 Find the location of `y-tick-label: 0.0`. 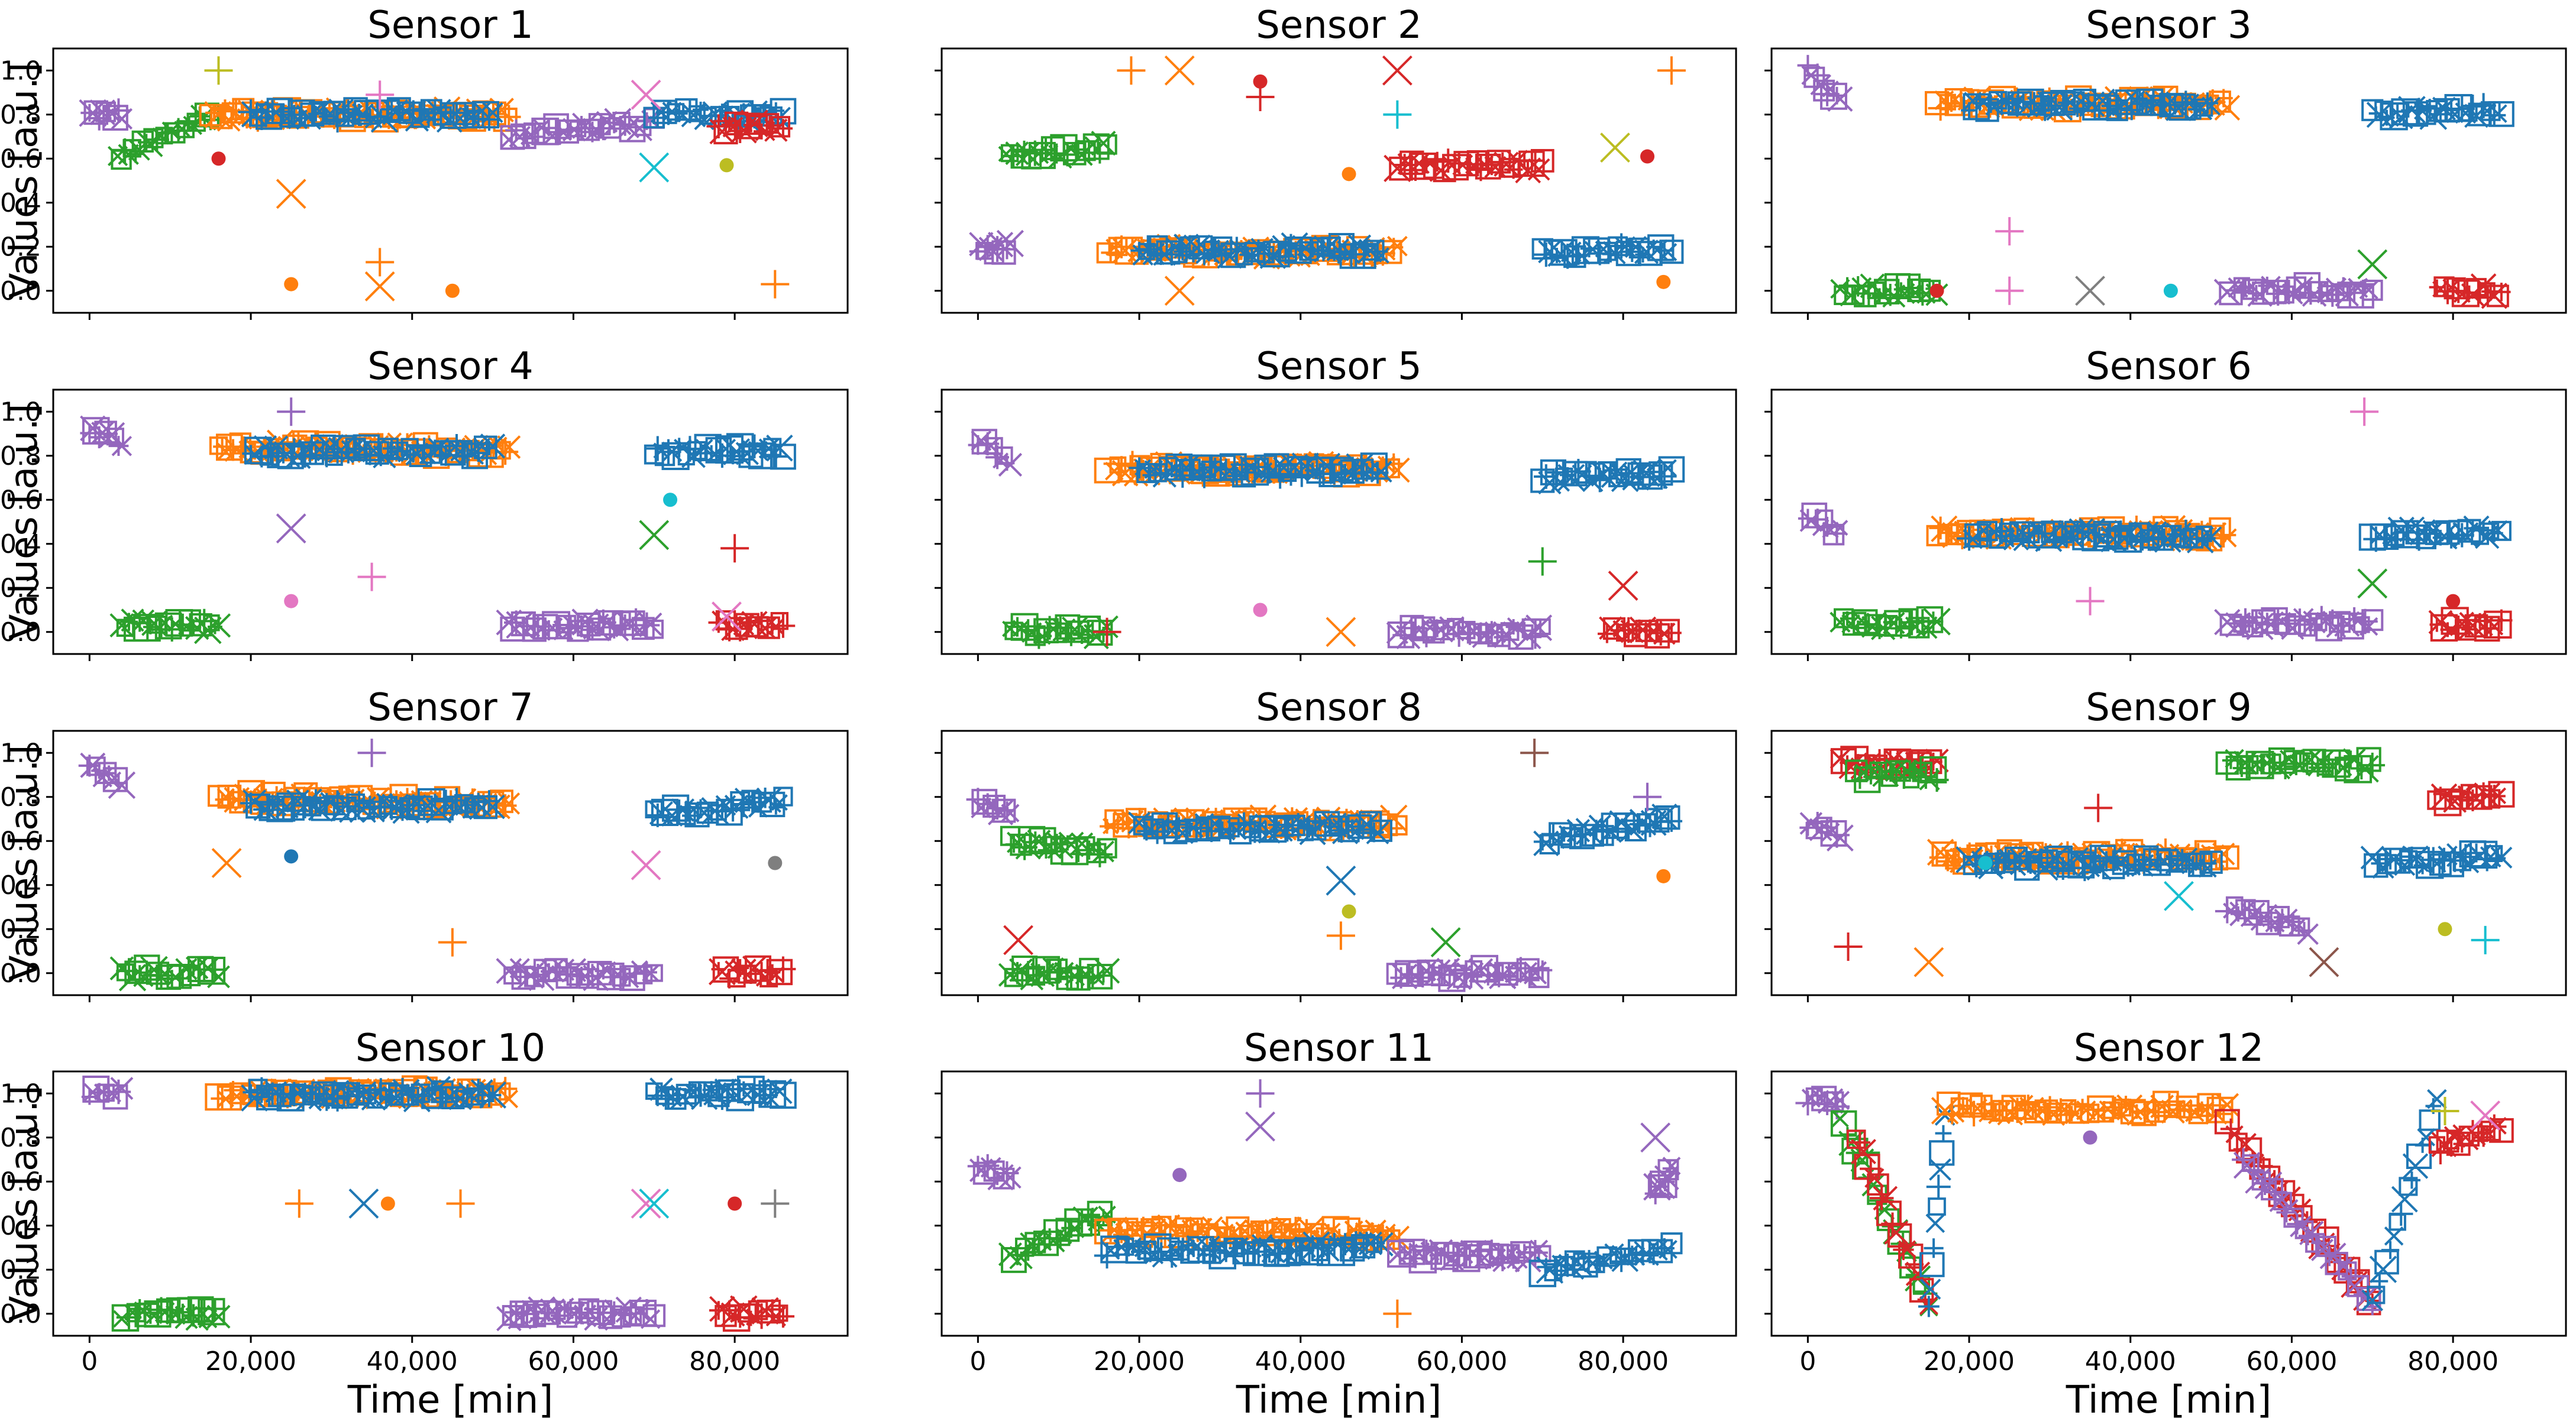

y-tick-label: 0.0 is located at coordinates (20, 1314).